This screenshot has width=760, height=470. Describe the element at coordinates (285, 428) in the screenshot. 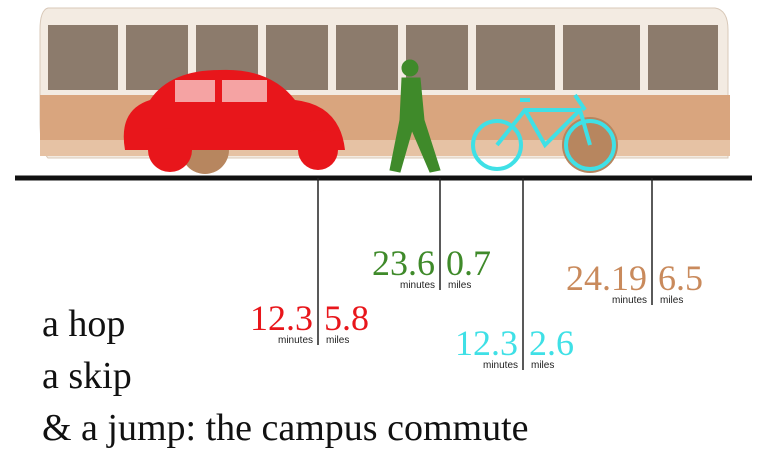

I see `title-line: & a jump: the campus commute` at that location.